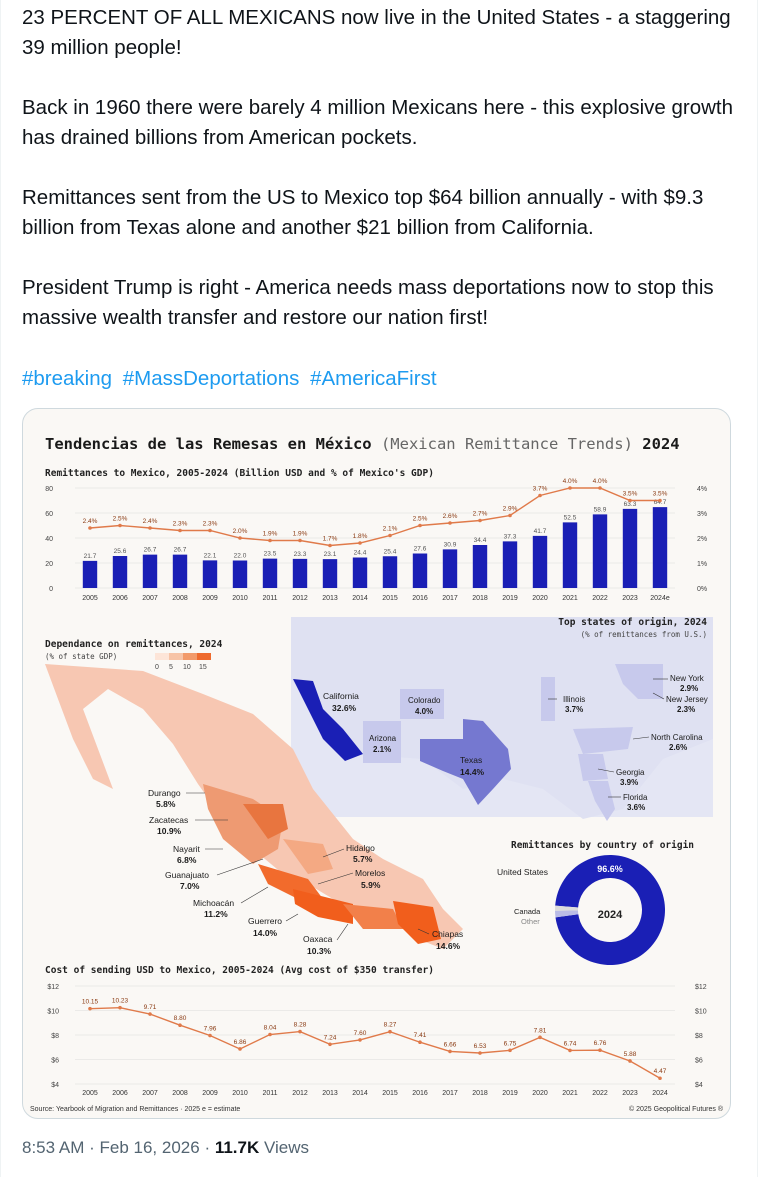  Describe the element at coordinates (630, 1054) in the screenshot. I see `cost-value-label: 5.88` at that location.